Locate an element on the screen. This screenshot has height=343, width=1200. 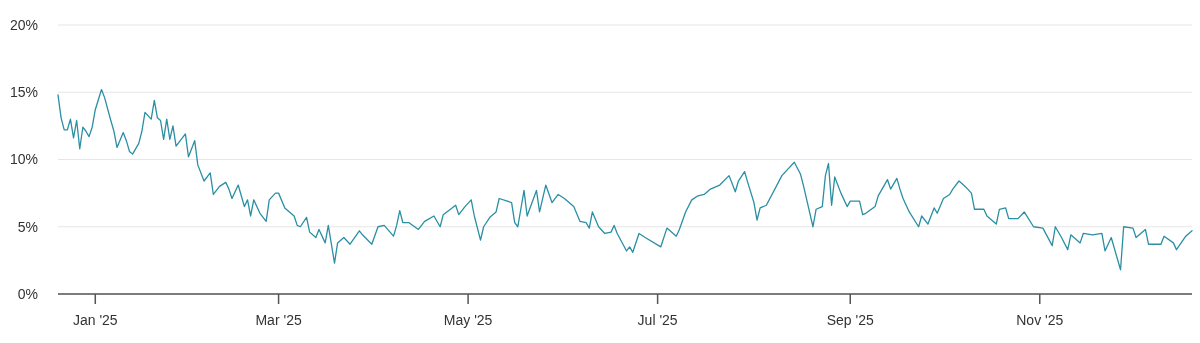
x-tick-label: Nov '25 is located at coordinates (1040, 320).